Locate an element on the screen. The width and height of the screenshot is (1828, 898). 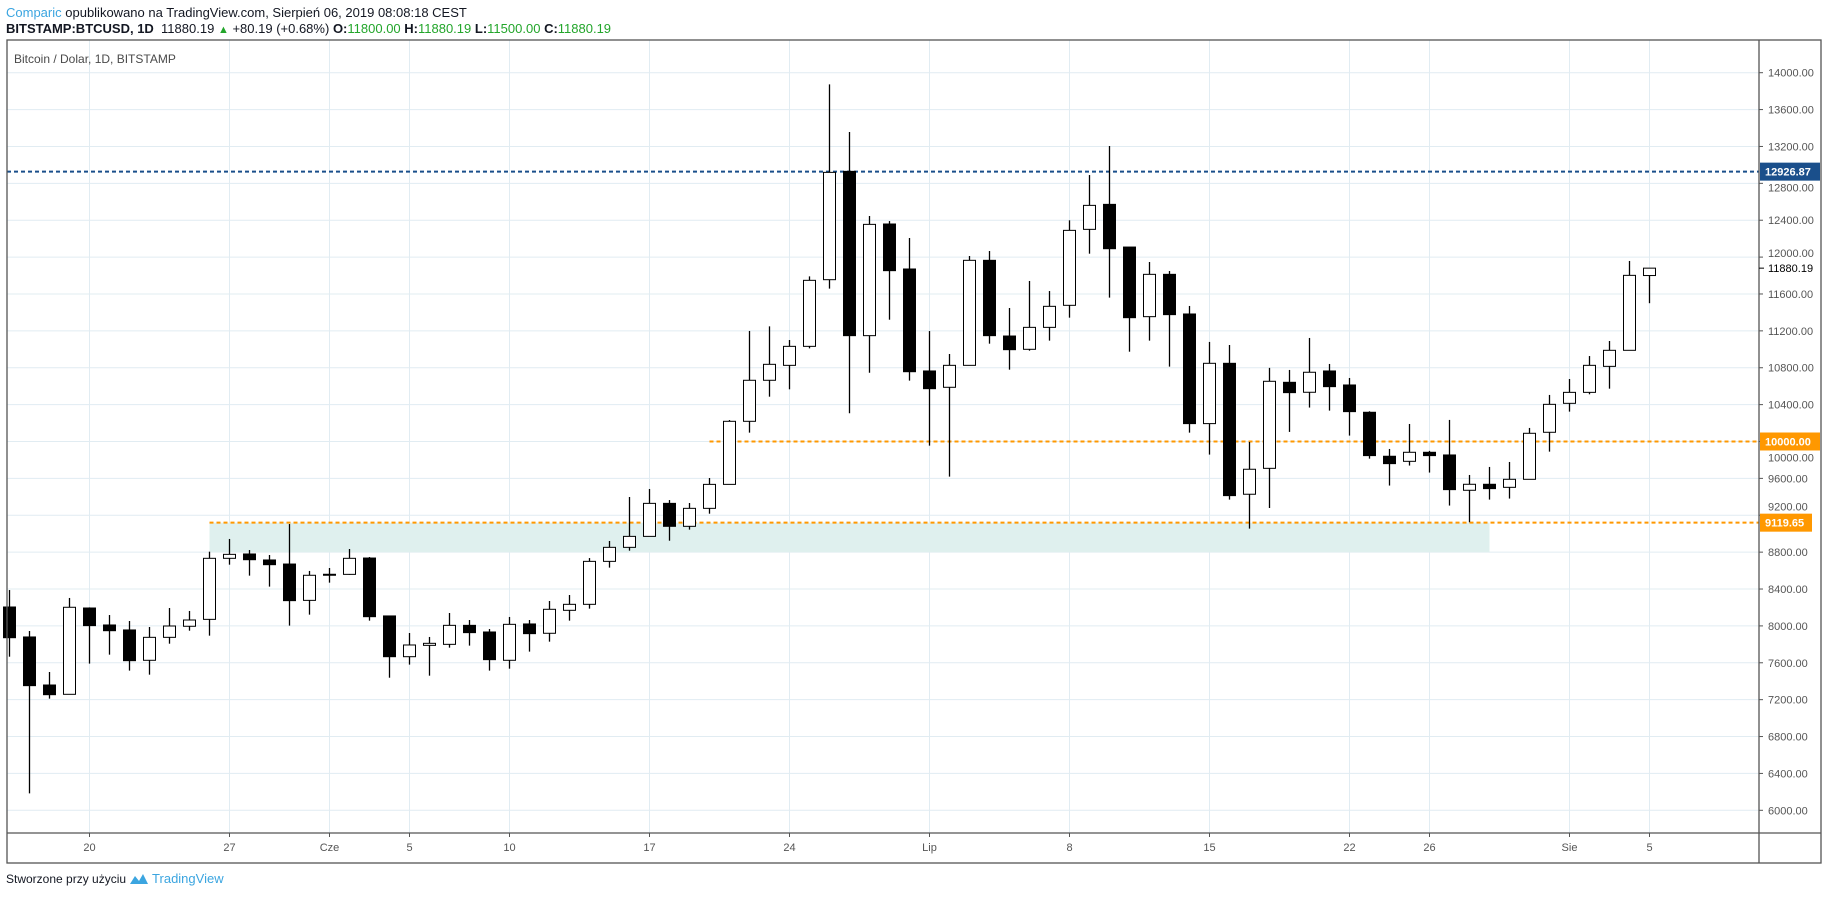
x-tick-label: 15 is located at coordinates (1209, 848).